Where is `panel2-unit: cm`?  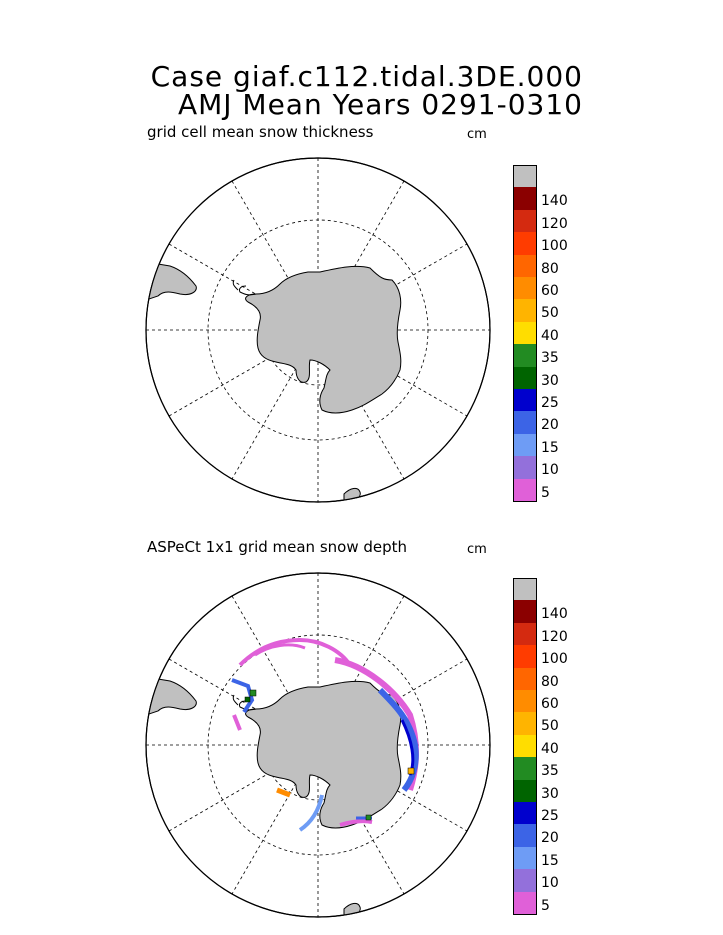 panel2-unit: cm is located at coordinates (477, 549).